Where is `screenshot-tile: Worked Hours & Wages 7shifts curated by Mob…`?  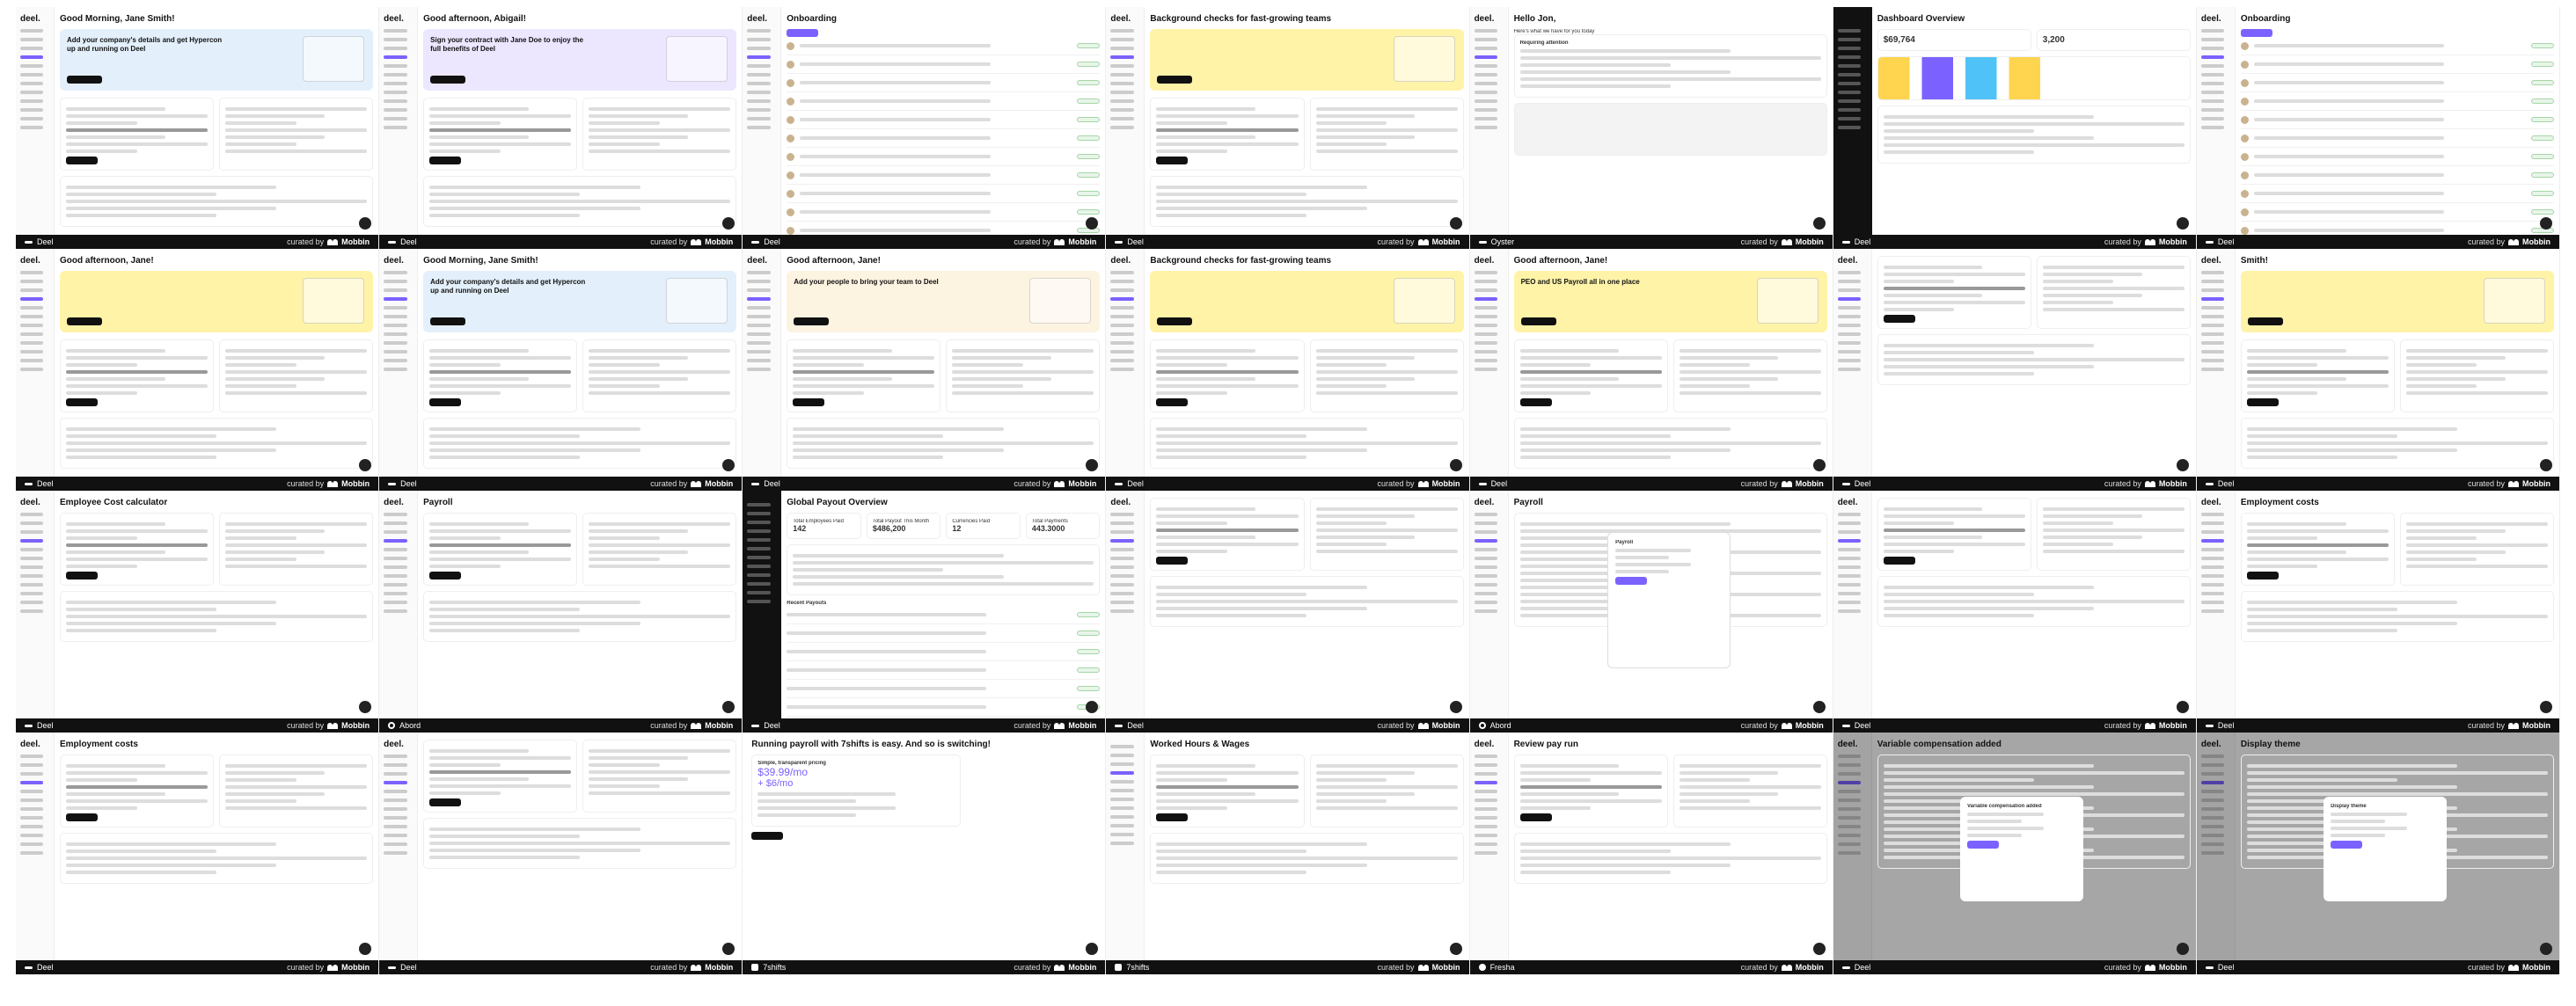 screenshot-tile: Worked Hours & Wages 7shifts curated by Mob… is located at coordinates (1288, 853).